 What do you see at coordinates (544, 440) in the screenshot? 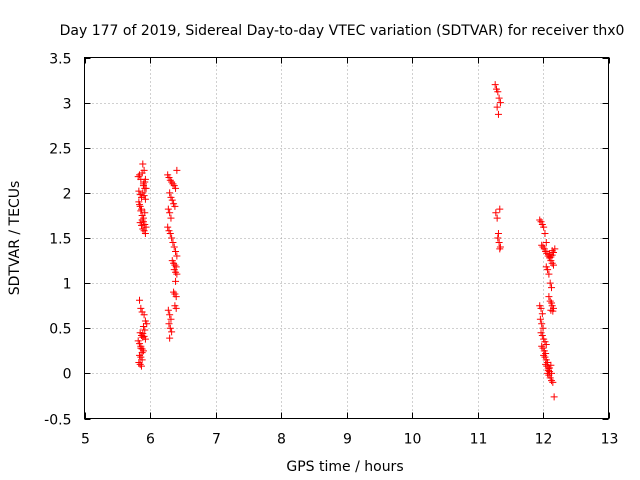
I see `x-tick-label: 12` at bounding box center [544, 440].